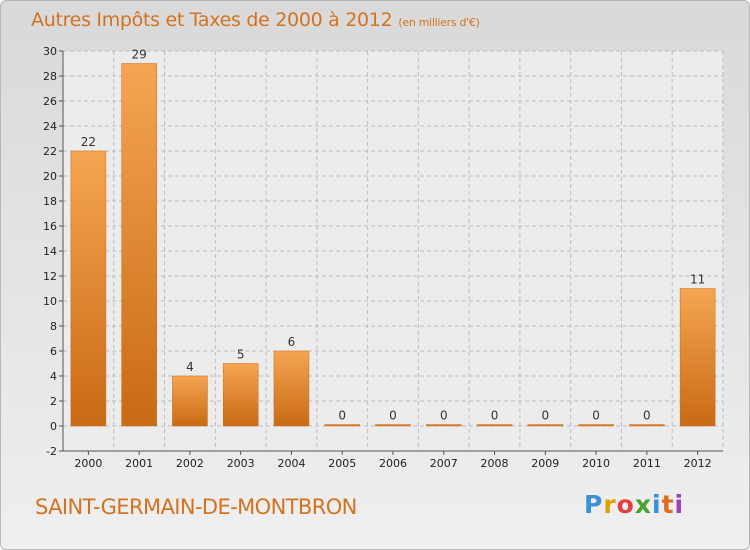  What do you see at coordinates (342, 463) in the screenshot?
I see `x-tick-label-2005: 2005` at bounding box center [342, 463].